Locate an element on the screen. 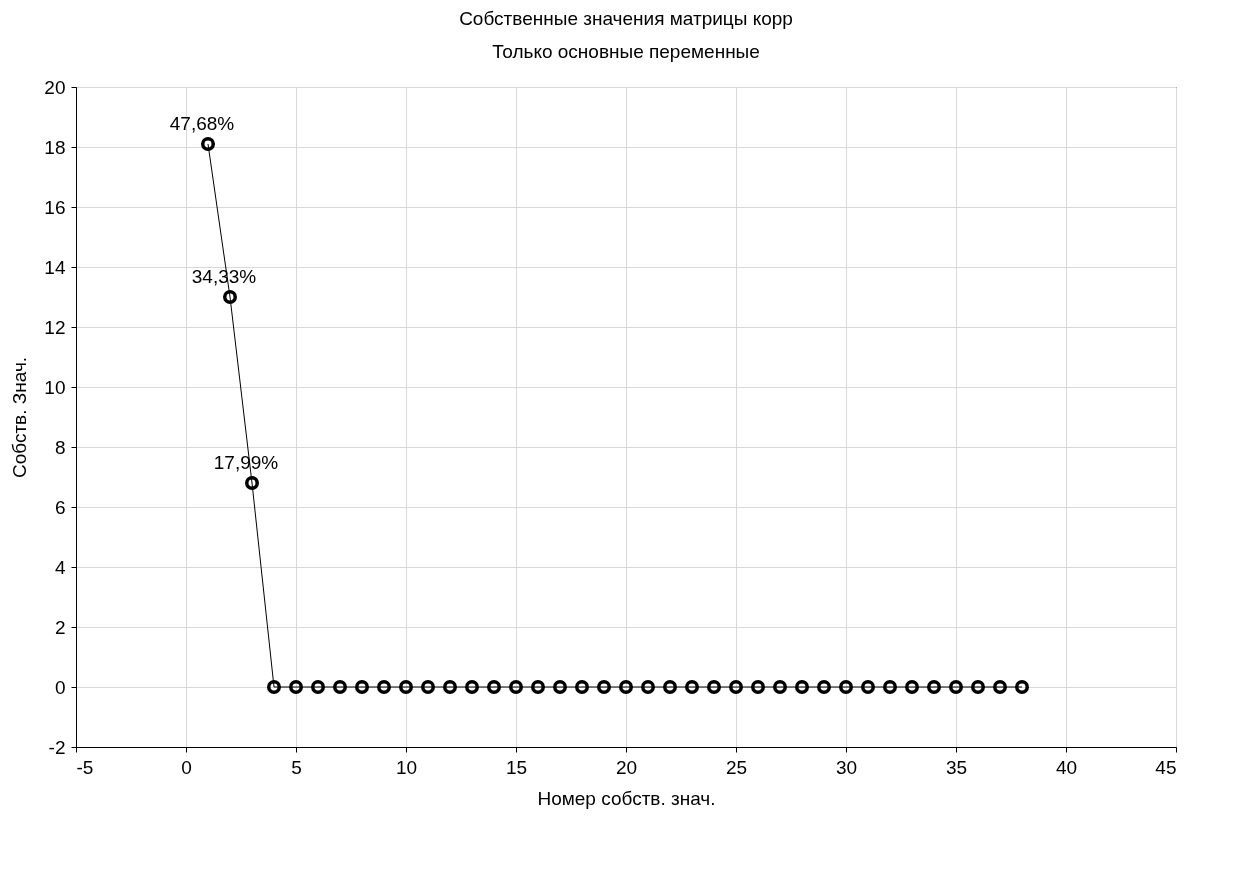  x-tick-label: -5 is located at coordinates (85, 767).